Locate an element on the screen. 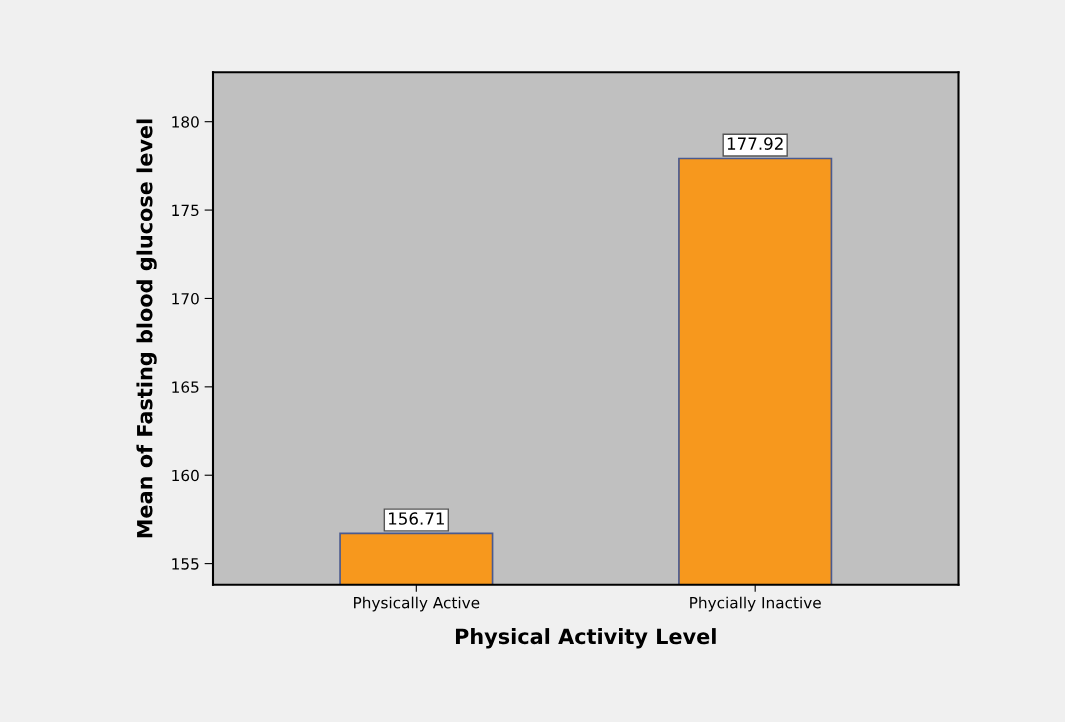  y-axis-title: Mean of Fasting blood glucose level is located at coordinates (146, 328).